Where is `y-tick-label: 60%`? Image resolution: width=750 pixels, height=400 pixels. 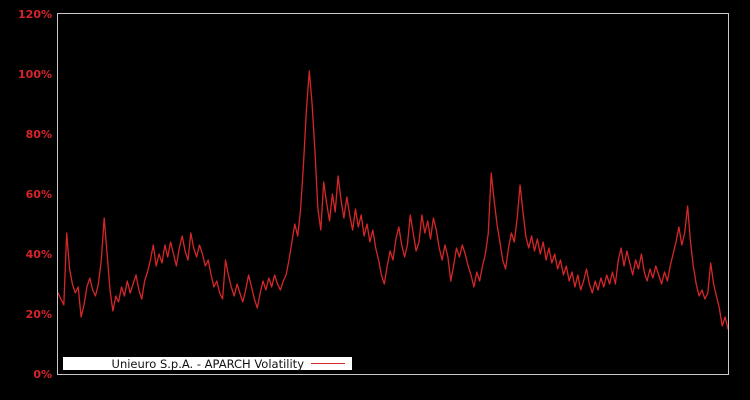
y-tick-label: 60% is located at coordinates (38, 194).